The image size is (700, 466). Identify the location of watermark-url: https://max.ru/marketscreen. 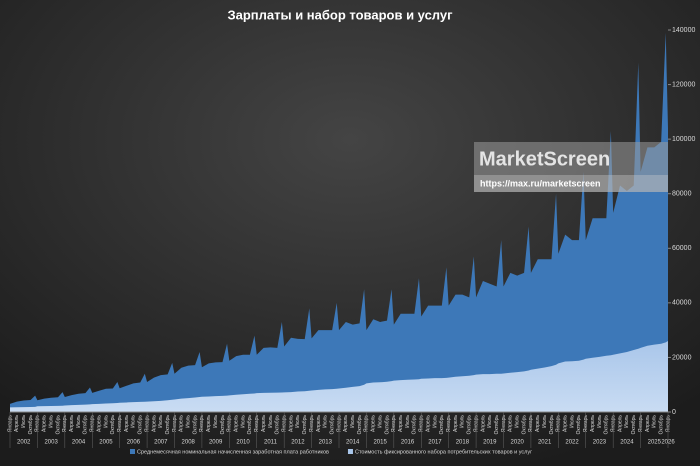
(540, 183).